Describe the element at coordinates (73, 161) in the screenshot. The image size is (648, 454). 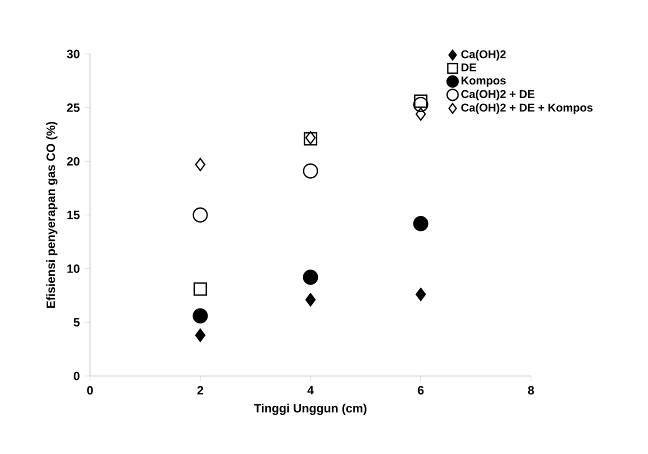
I see `y-tick-label: 20` at that location.